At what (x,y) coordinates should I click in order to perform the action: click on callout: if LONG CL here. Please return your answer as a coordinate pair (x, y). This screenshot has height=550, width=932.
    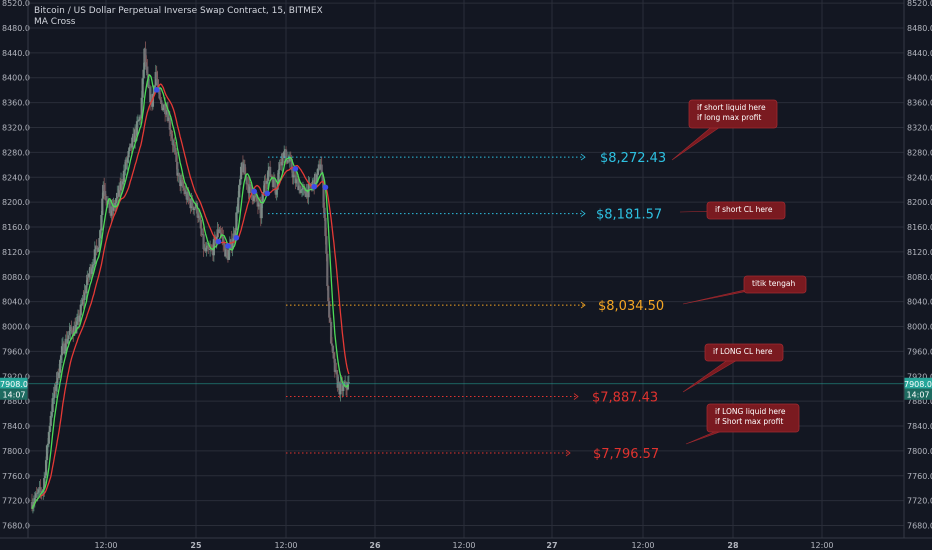
    Looking at the image, I should click on (733, 368).